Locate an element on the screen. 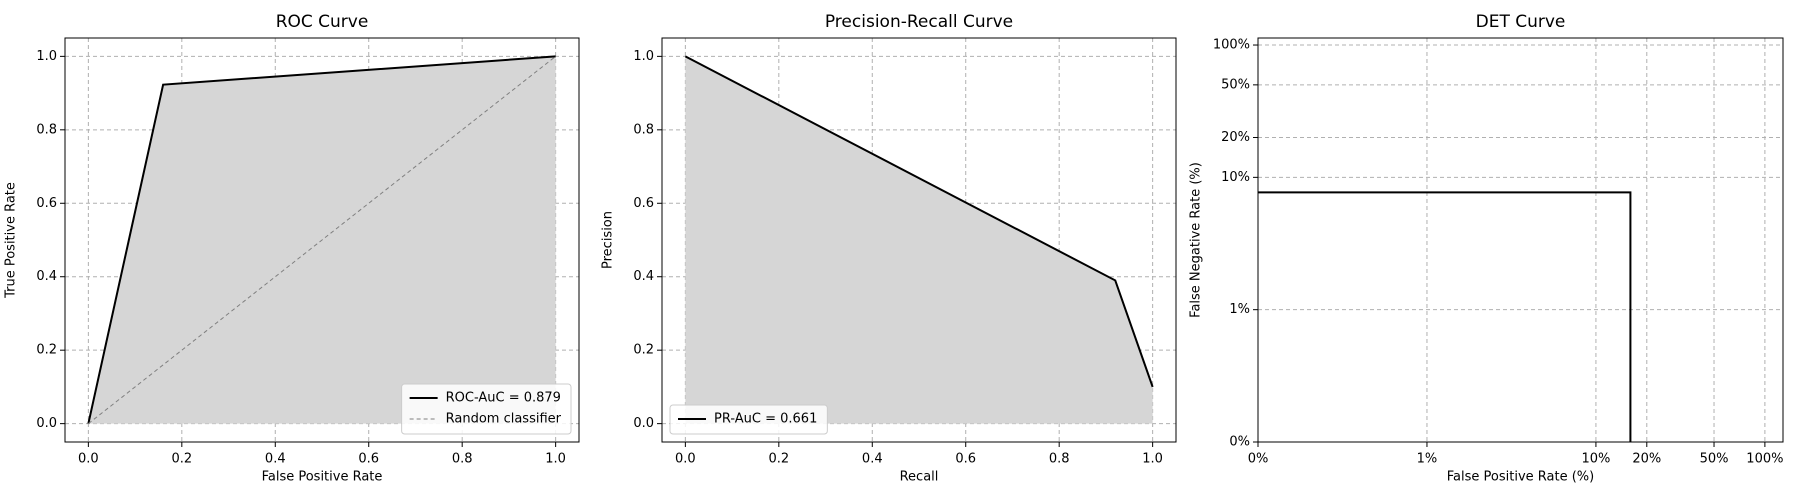 The image size is (1800, 500). x-tick-label: 0% is located at coordinates (1258, 459).